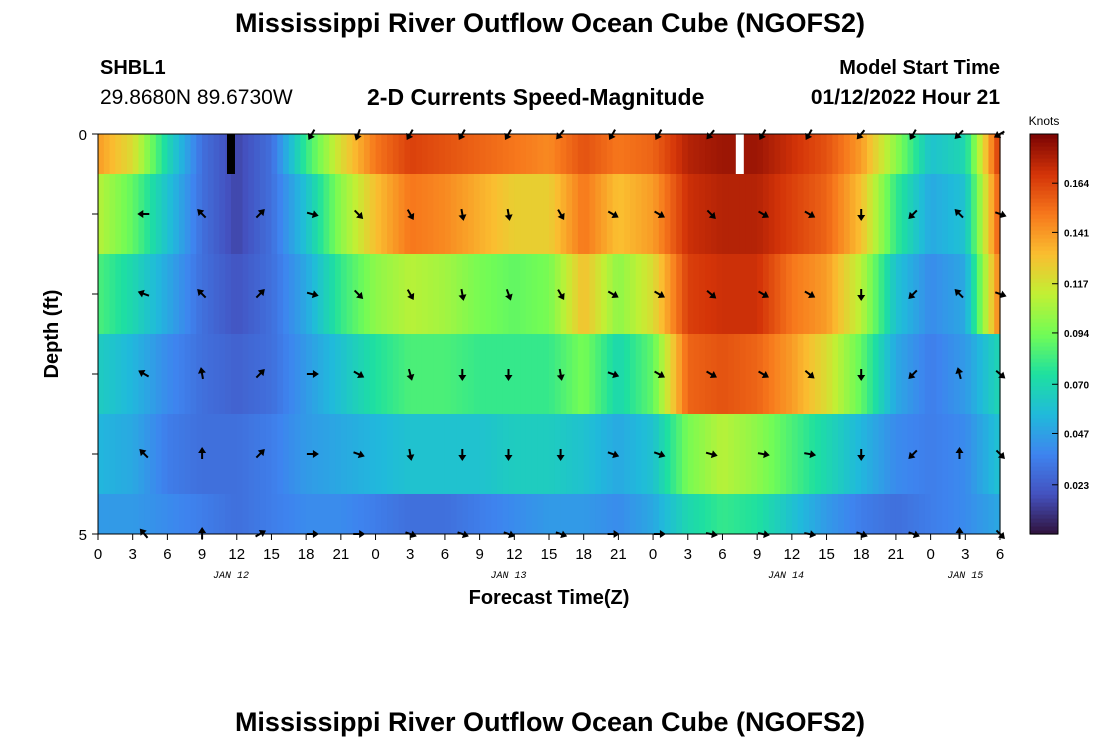 The width and height of the screenshot is (1100, 750). I want to click on x-tick-label: 3, so click(965, 554).